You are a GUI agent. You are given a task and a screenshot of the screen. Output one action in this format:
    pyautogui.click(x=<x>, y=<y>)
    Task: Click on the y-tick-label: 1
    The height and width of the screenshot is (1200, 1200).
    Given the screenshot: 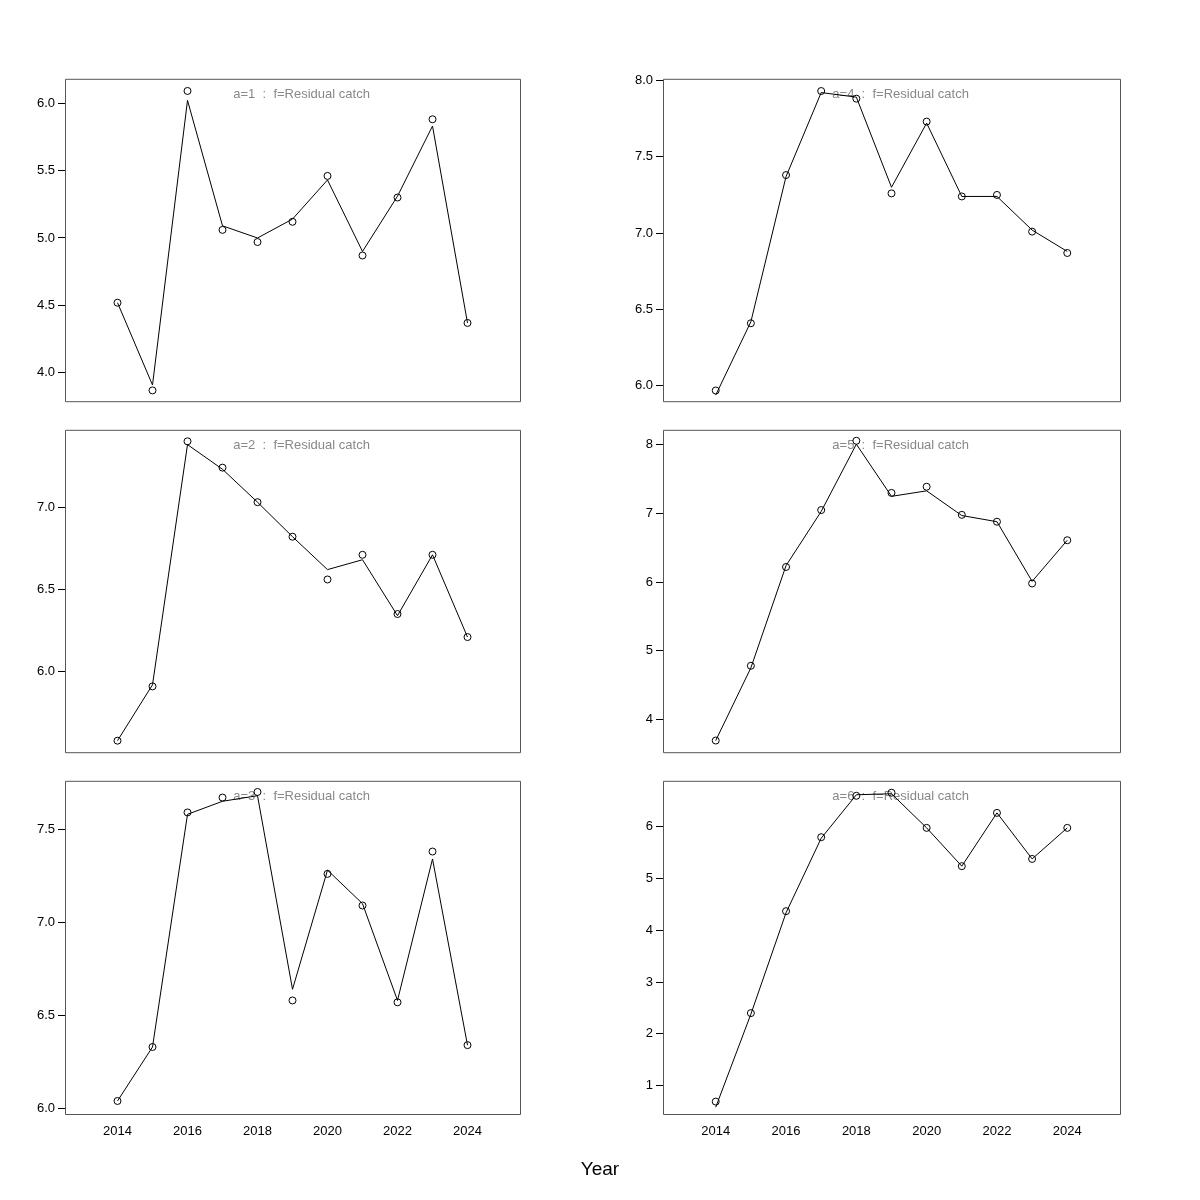 What is the action you would take?
    pyautogui.click(x=649, y=1085)
    